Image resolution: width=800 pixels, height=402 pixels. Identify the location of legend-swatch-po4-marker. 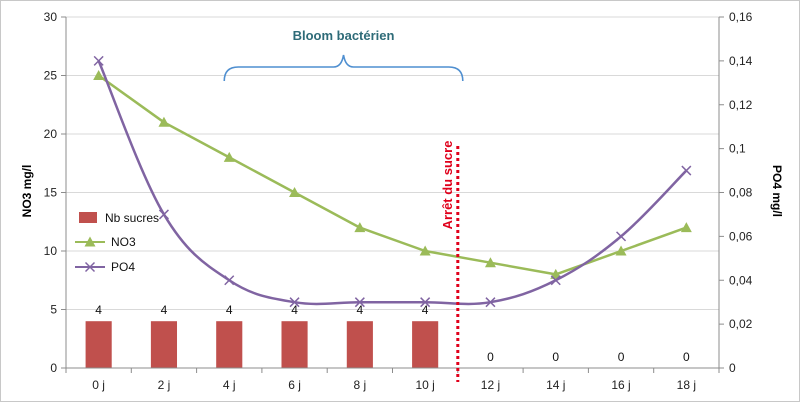
(90, 267).